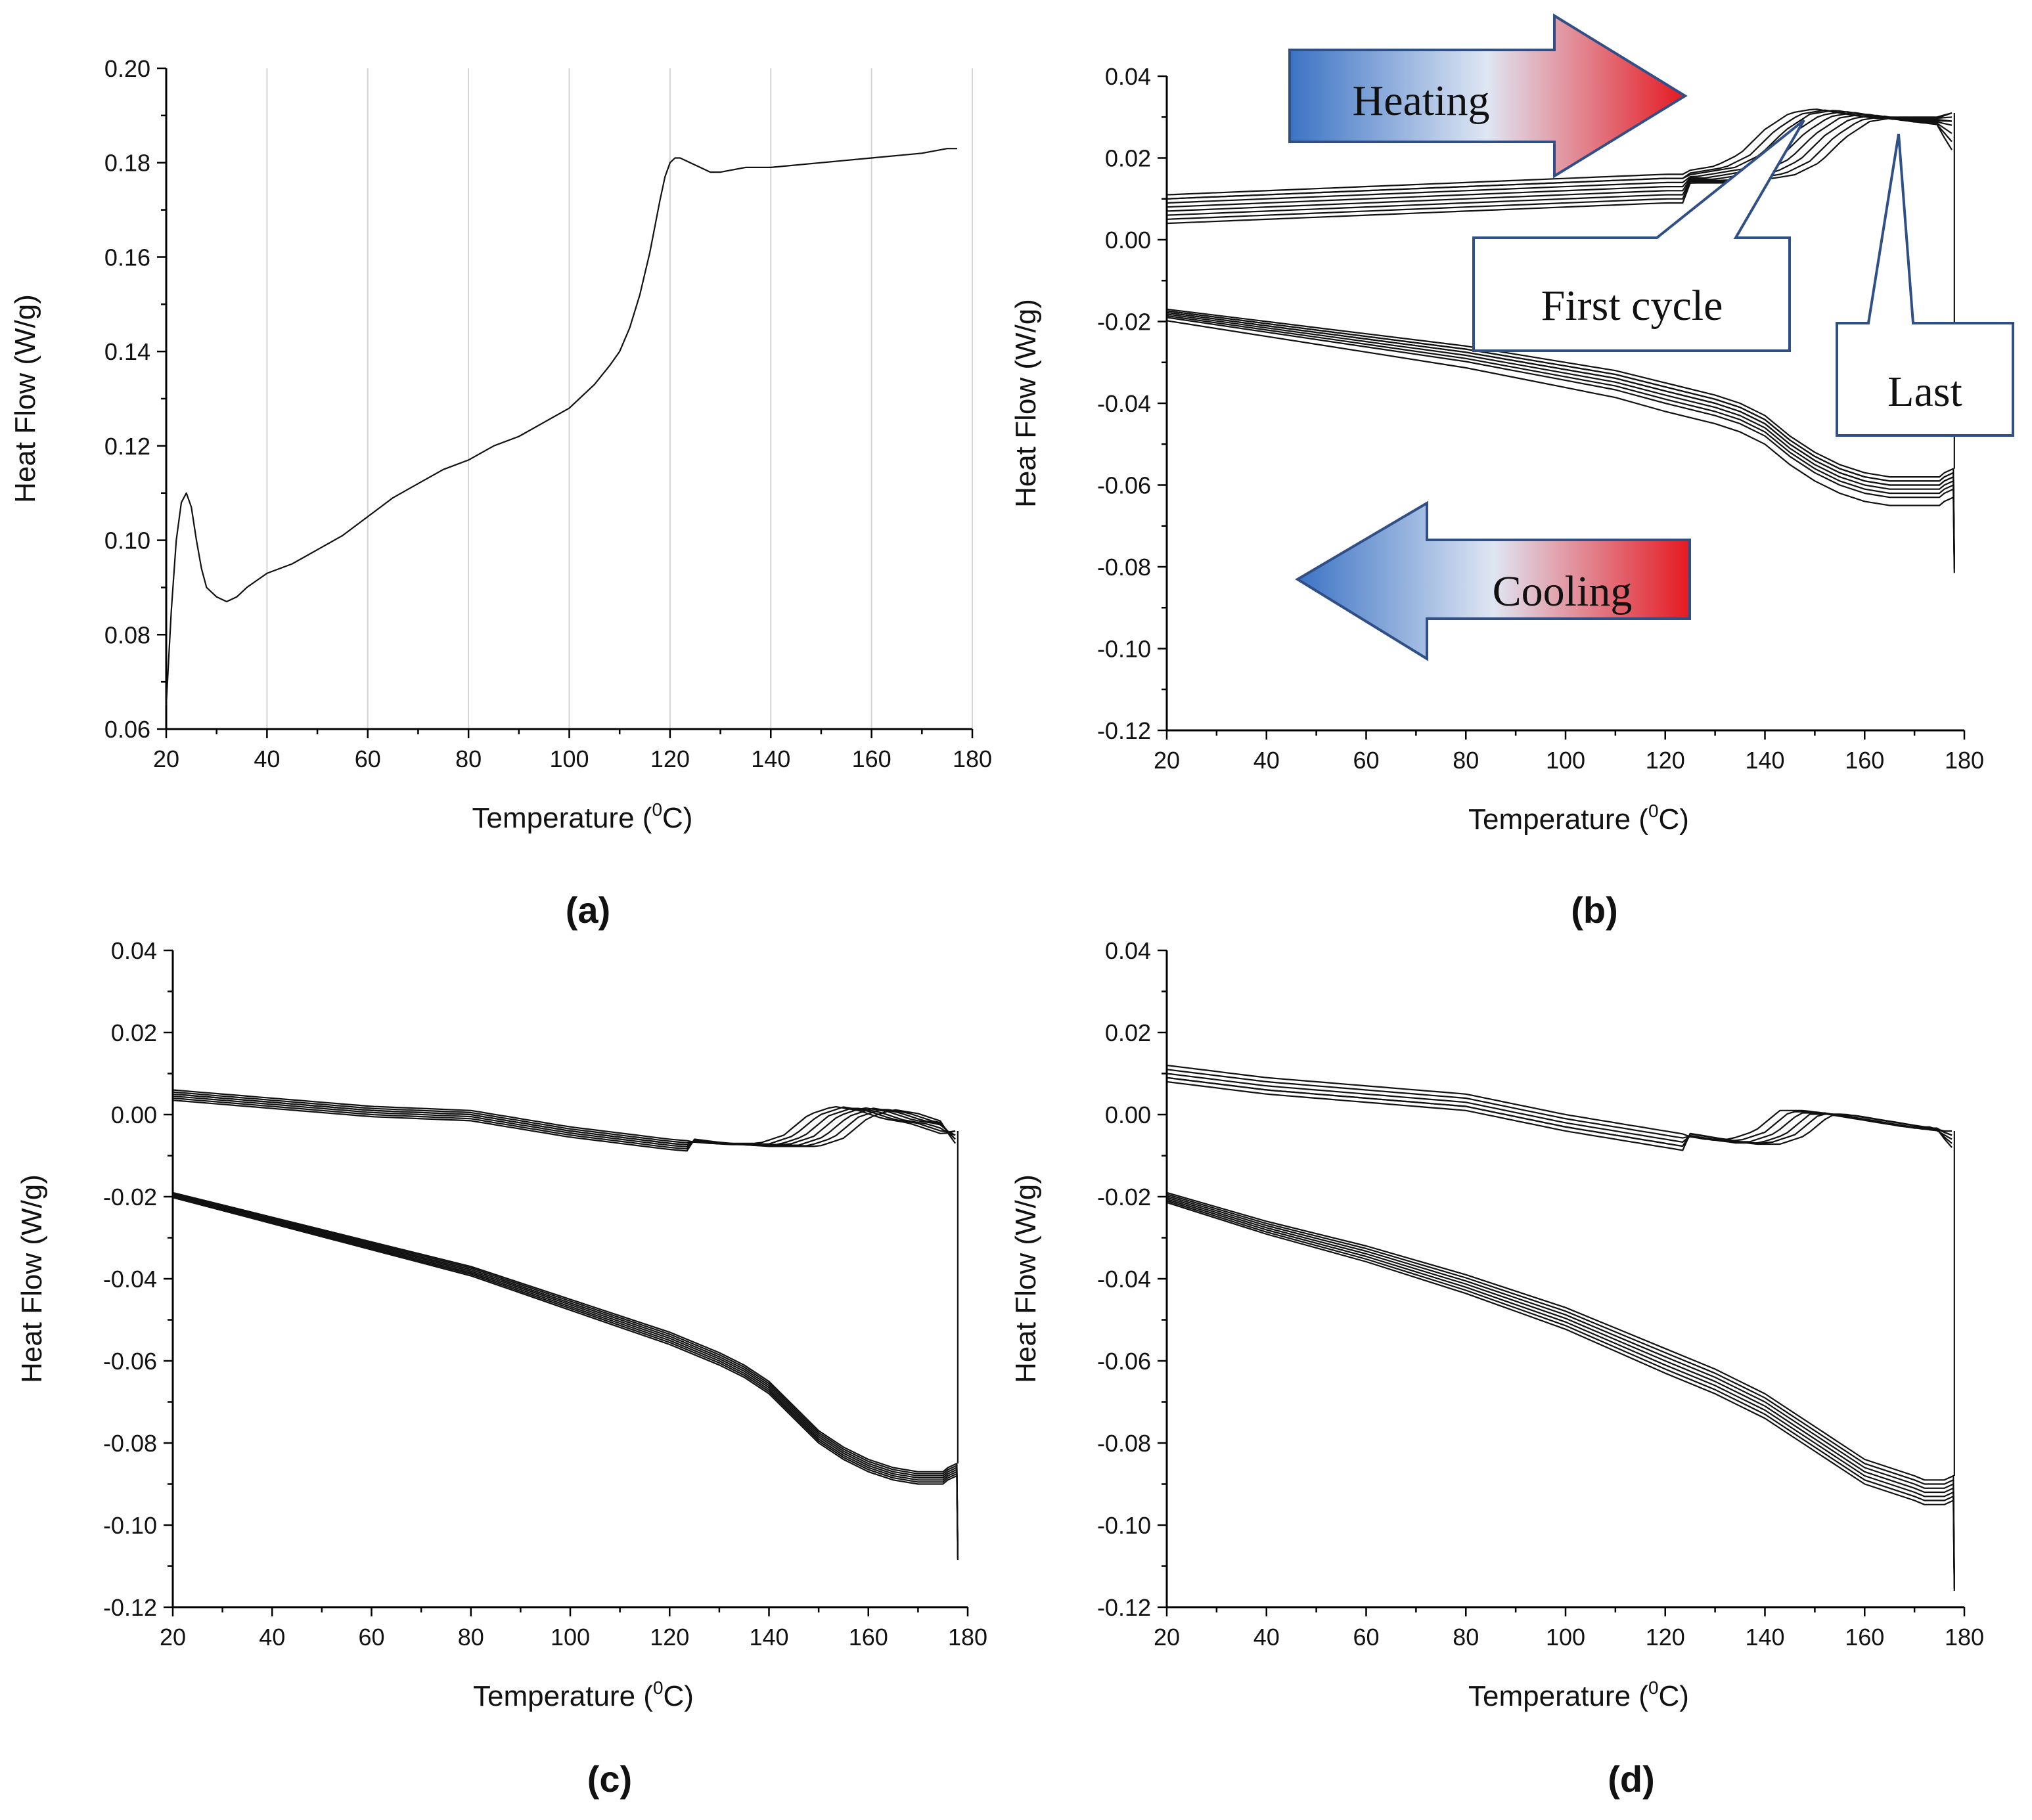 The height and width of the screenshot is (1820, 2032). Describe the element at coordinates (127, 729) in the screenshot. I see `y-tick-label: 0.06` at that location.